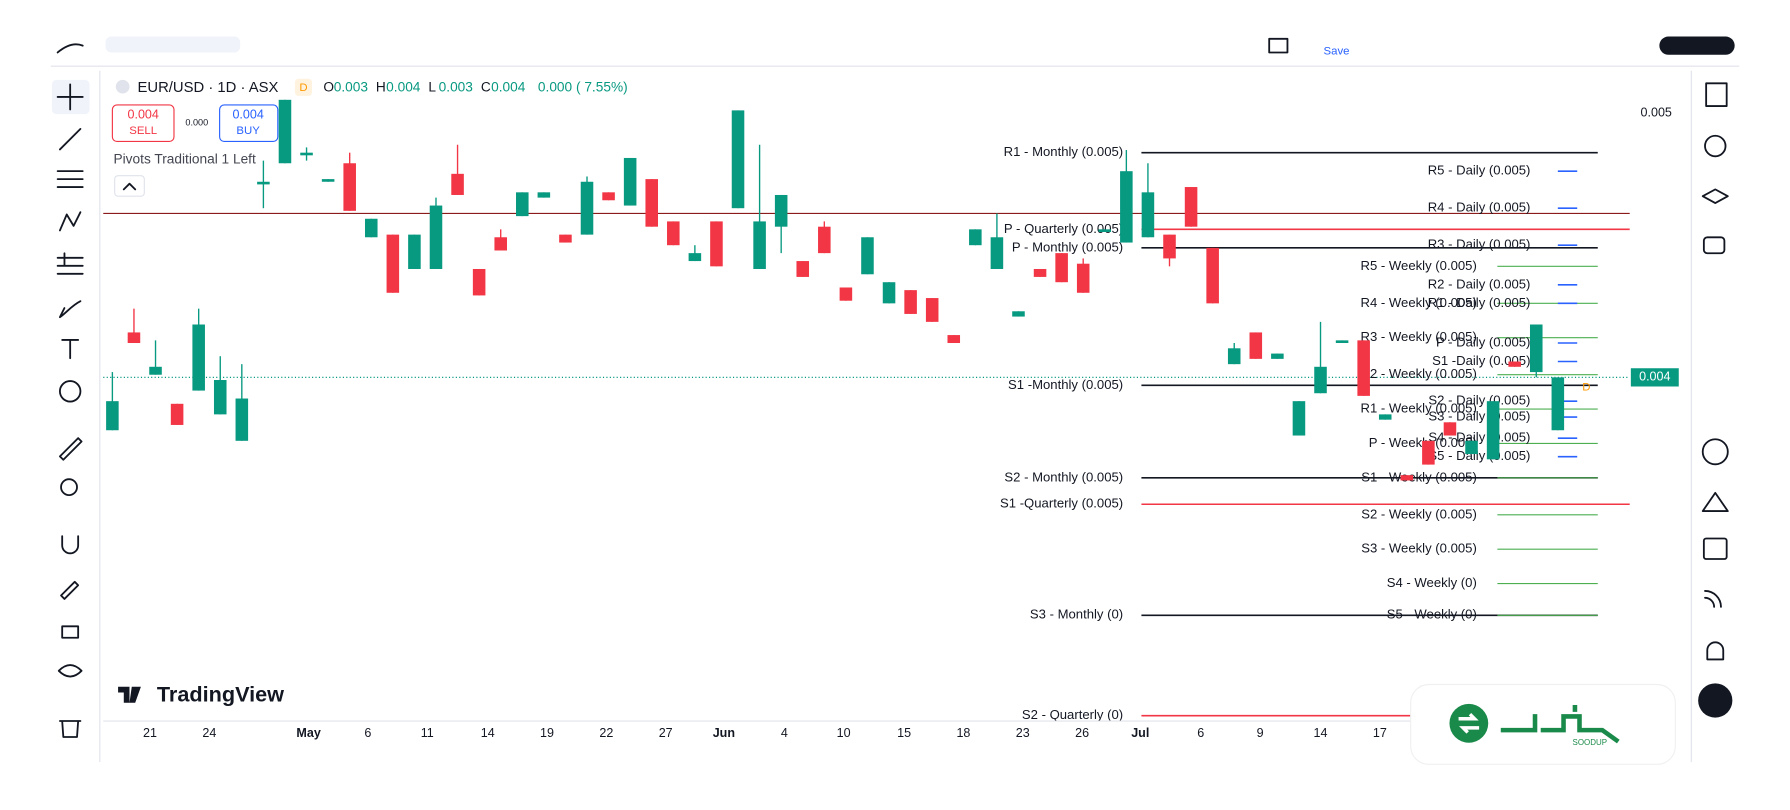 This screenshot has height=810, width=1790. What do you see at coordinates (1419, 336) in the screenshot?
I see `pivot-label: R3 - Weekly (0.005)` at bounding box center [1419, 336].